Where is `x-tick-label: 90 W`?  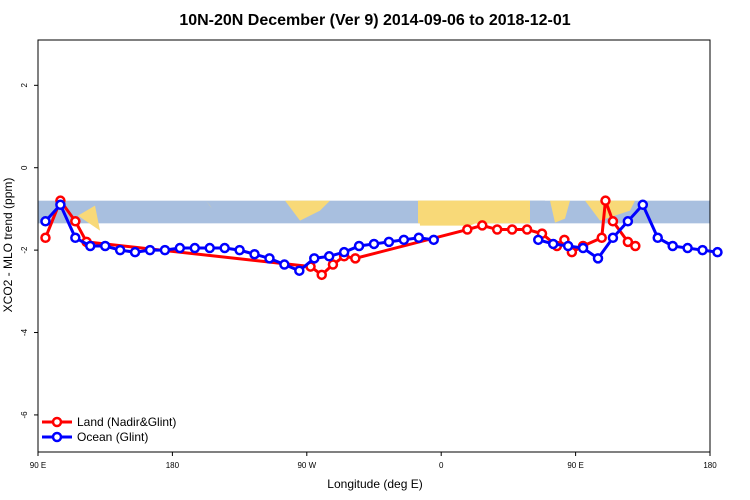
x-tick-label: 90 W is located at coordinates (306, 465).